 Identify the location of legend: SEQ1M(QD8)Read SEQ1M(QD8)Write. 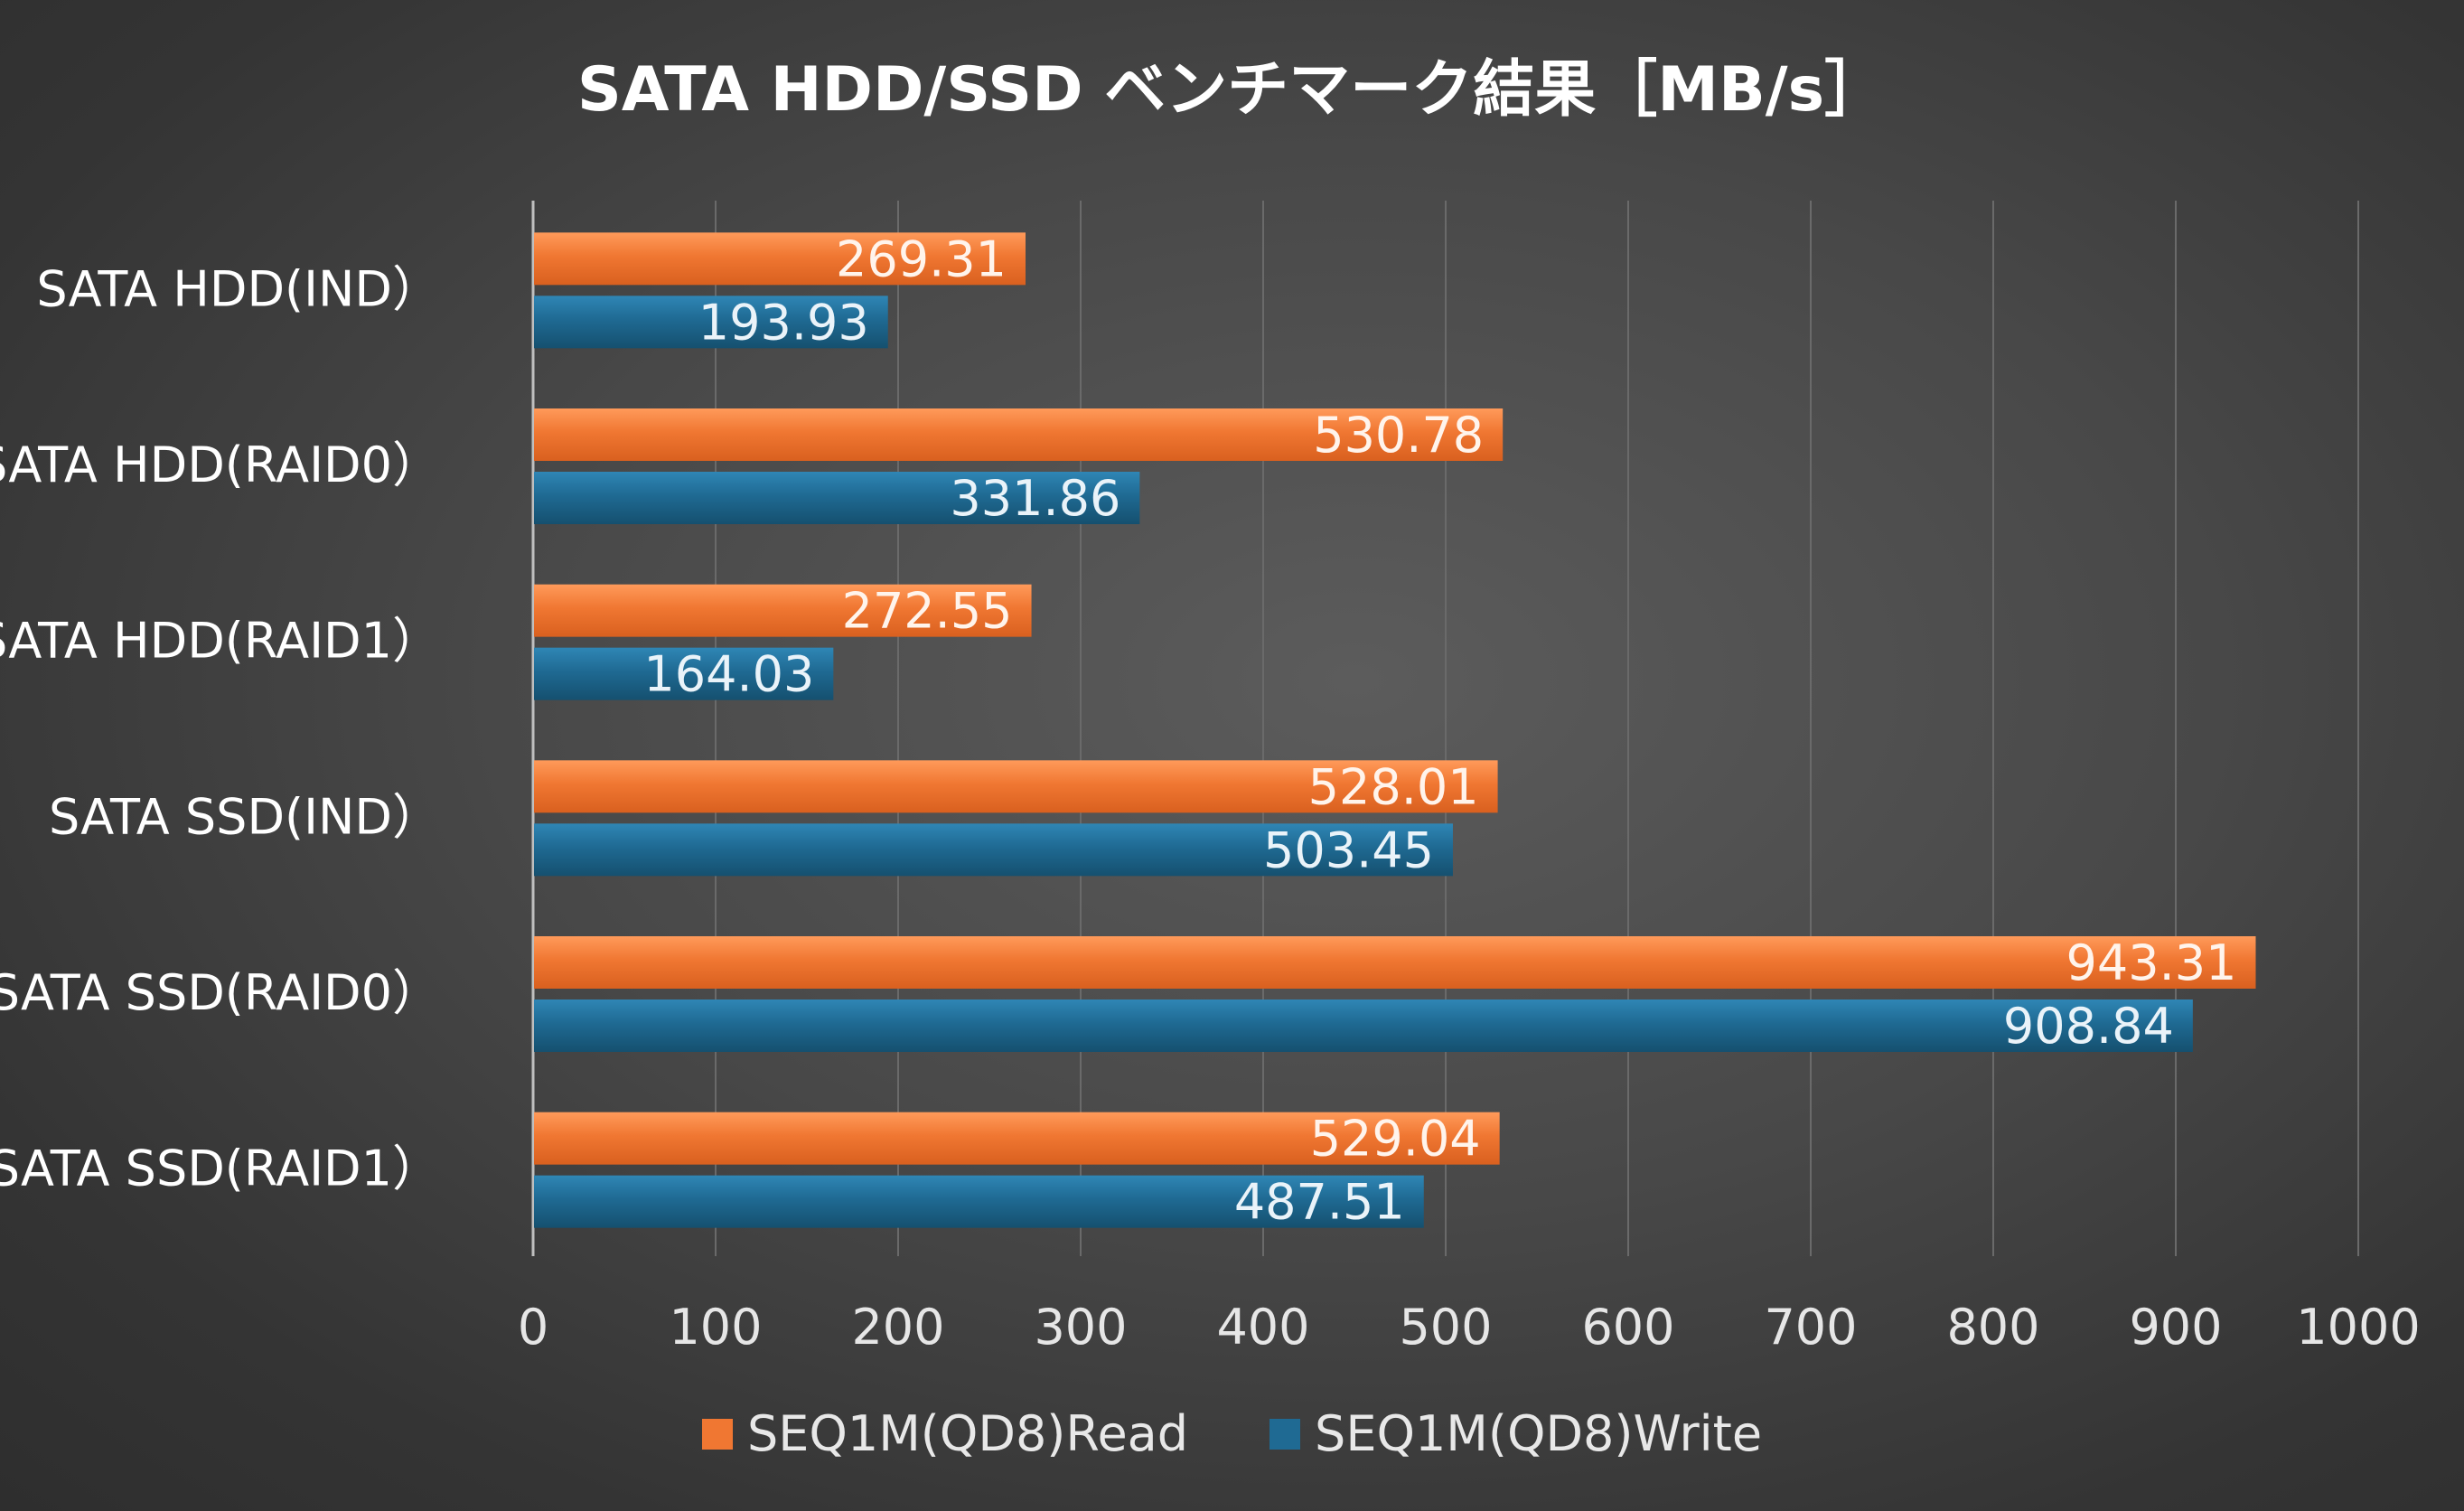
(1232, 1433).